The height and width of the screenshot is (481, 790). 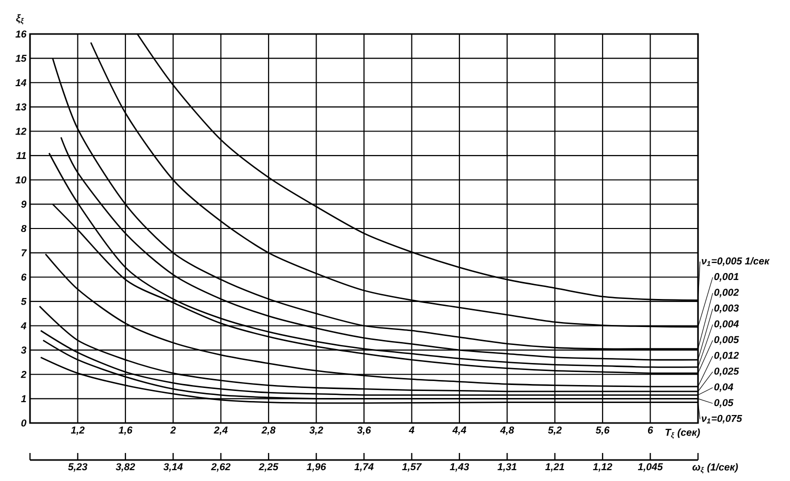 What do you see at coordinates (722, 419) in the screenshot?
I see `series-label: ν$_{1}$=0,075` at bounding box center [722, 419].